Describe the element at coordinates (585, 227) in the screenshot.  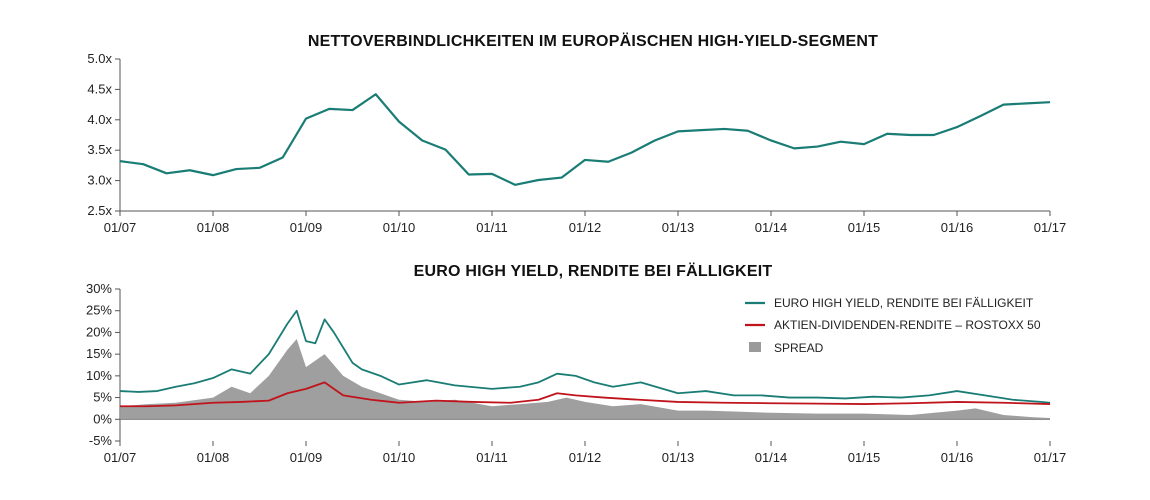
I see `chart1-x-tick-label: 01/12` at that location.